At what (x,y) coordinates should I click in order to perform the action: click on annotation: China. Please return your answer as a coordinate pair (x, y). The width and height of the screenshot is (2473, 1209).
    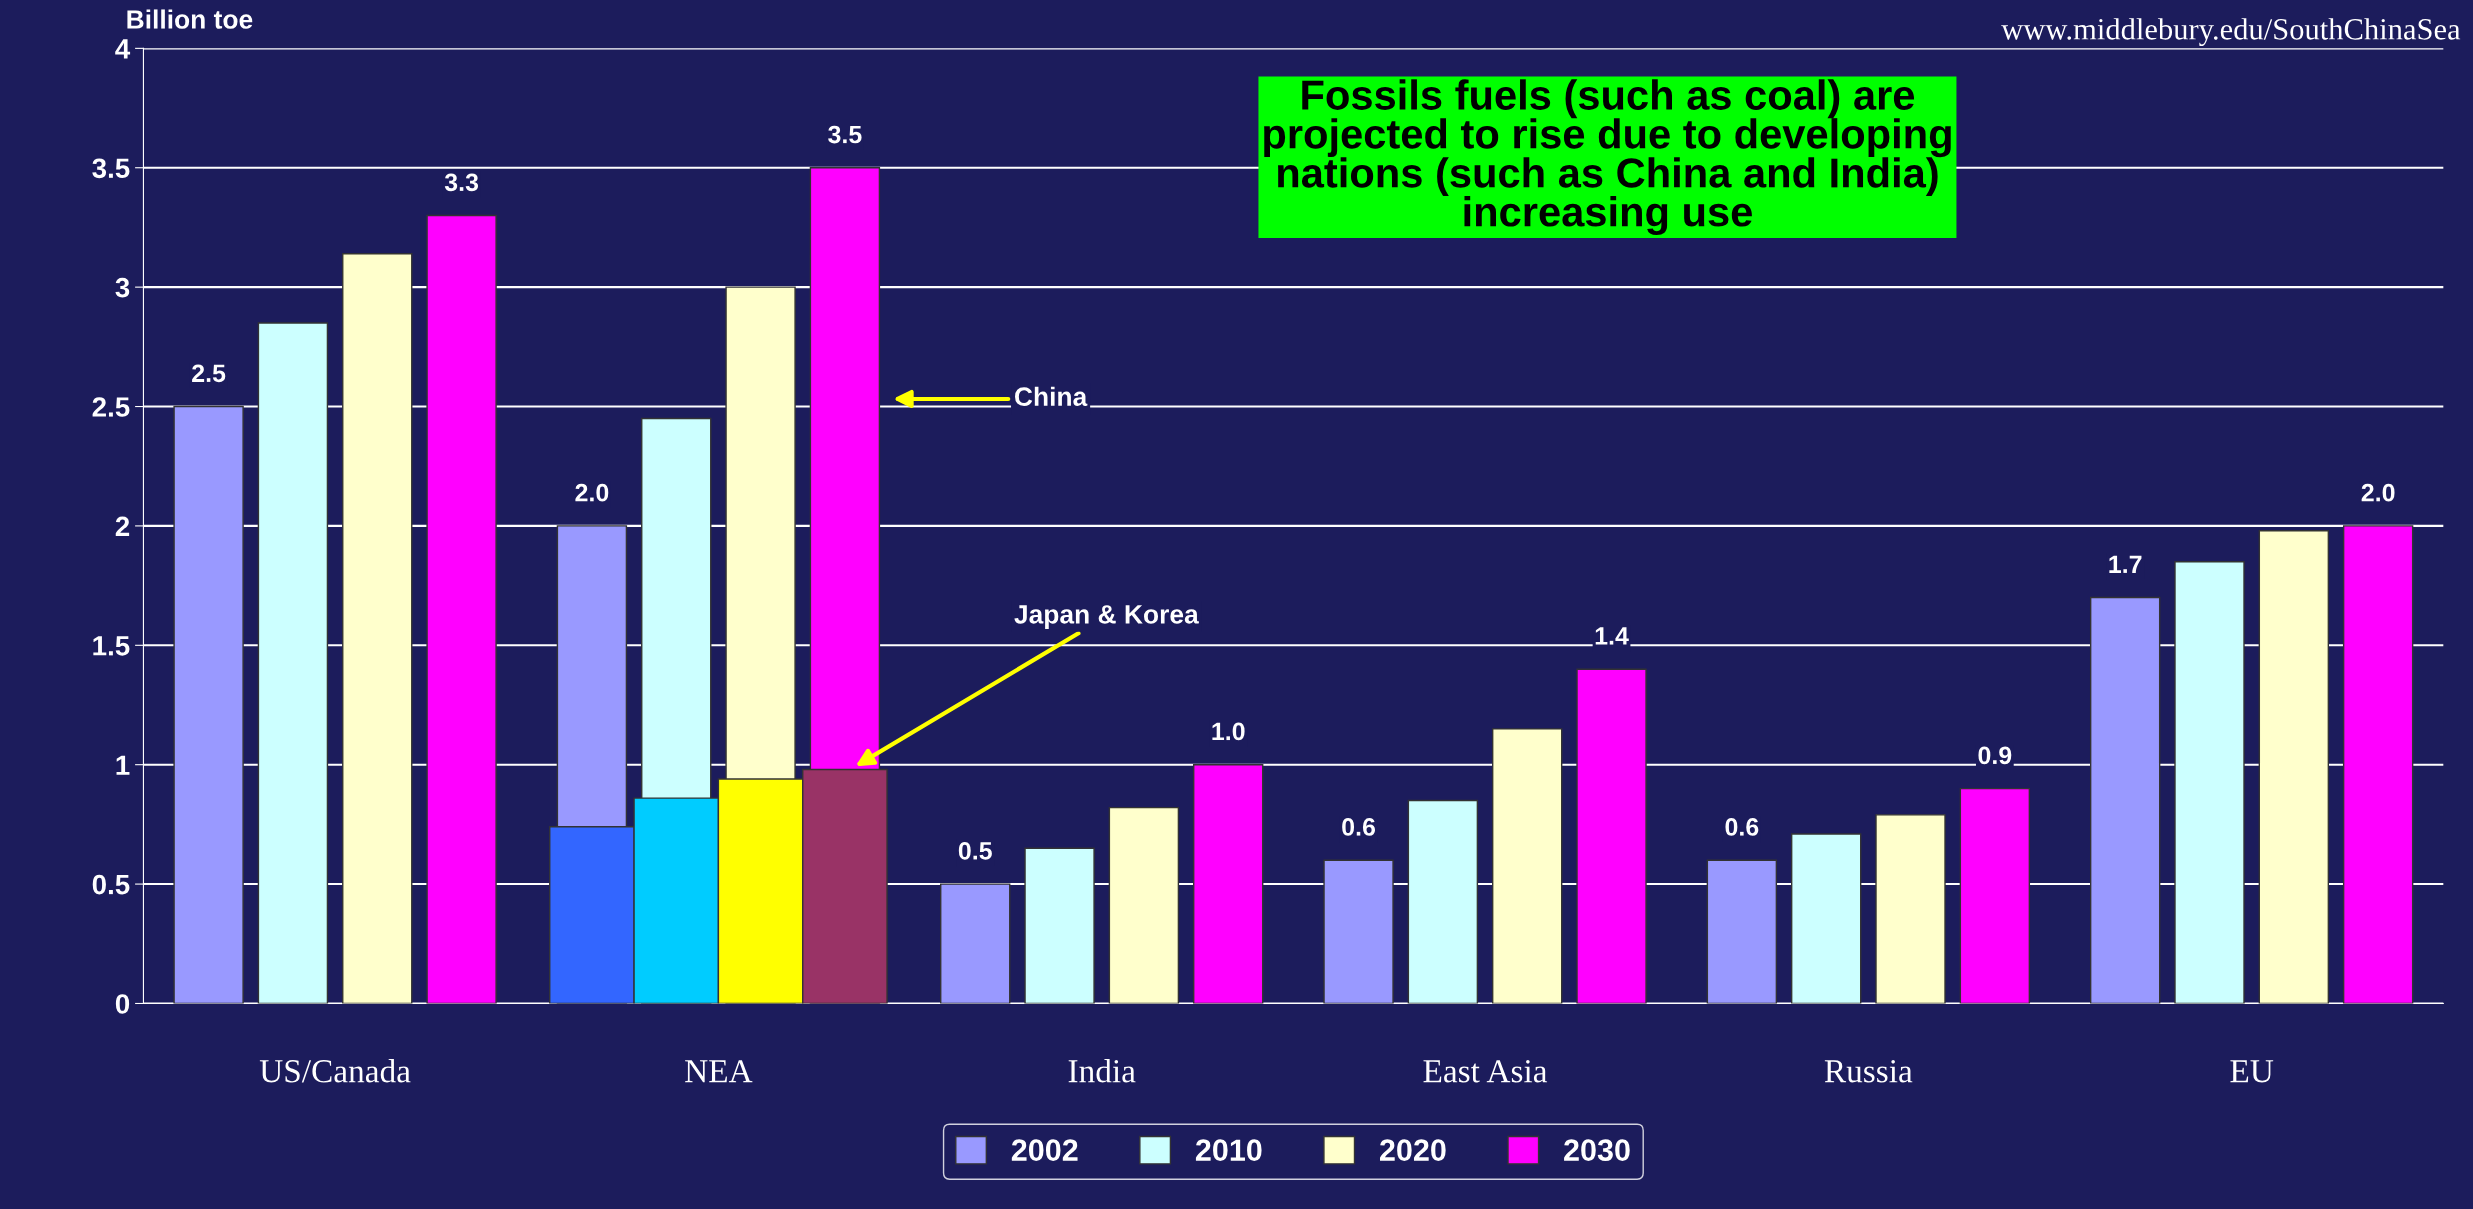
    Looking at the image, I should click on (1051, 396).